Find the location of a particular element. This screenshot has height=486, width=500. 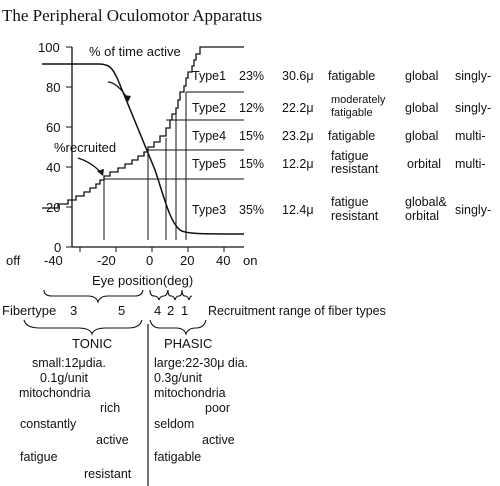

x-tick-label: -20 is located at coordinates (106, 260).